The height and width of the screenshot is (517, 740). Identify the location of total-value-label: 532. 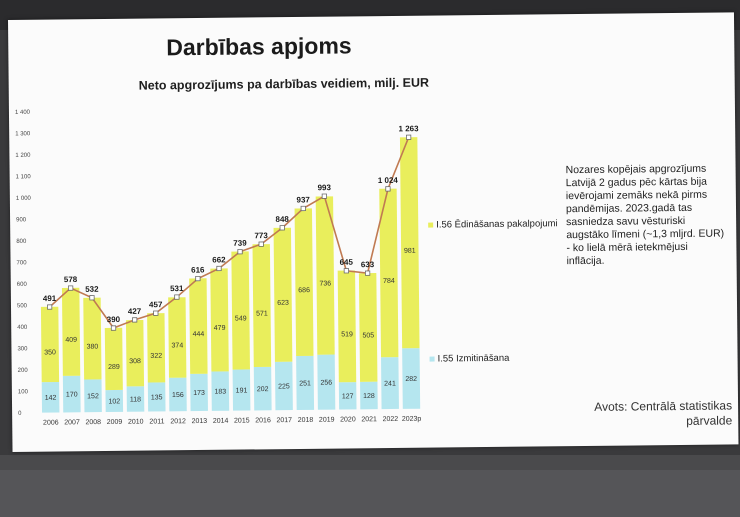
(92, 289).